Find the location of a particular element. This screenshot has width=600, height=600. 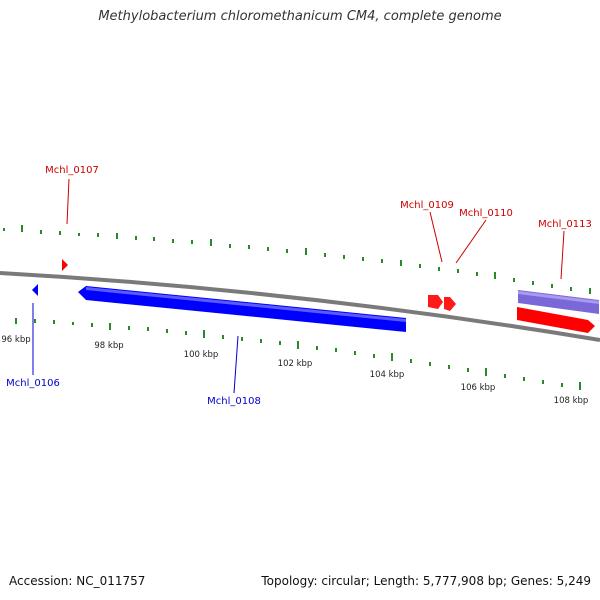

accession-text: Accession: NC_011757 is located at coordinates (77, 581).